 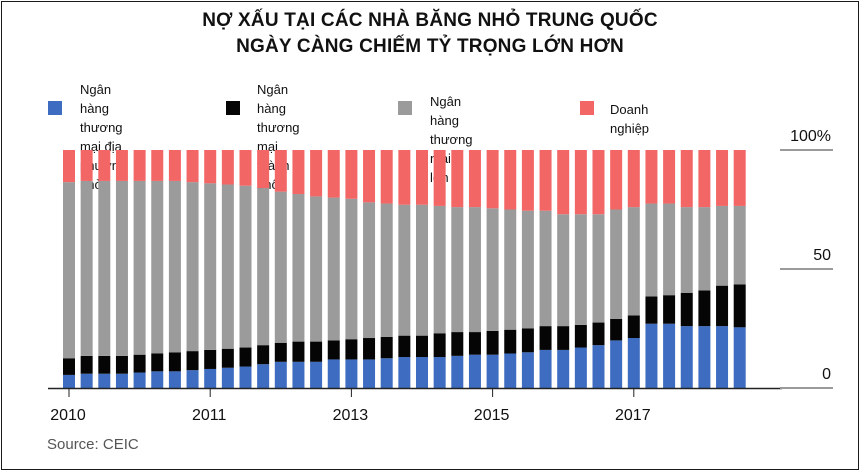 I want to click on y-tick-label-1: 50, so click(x=822, y=255).